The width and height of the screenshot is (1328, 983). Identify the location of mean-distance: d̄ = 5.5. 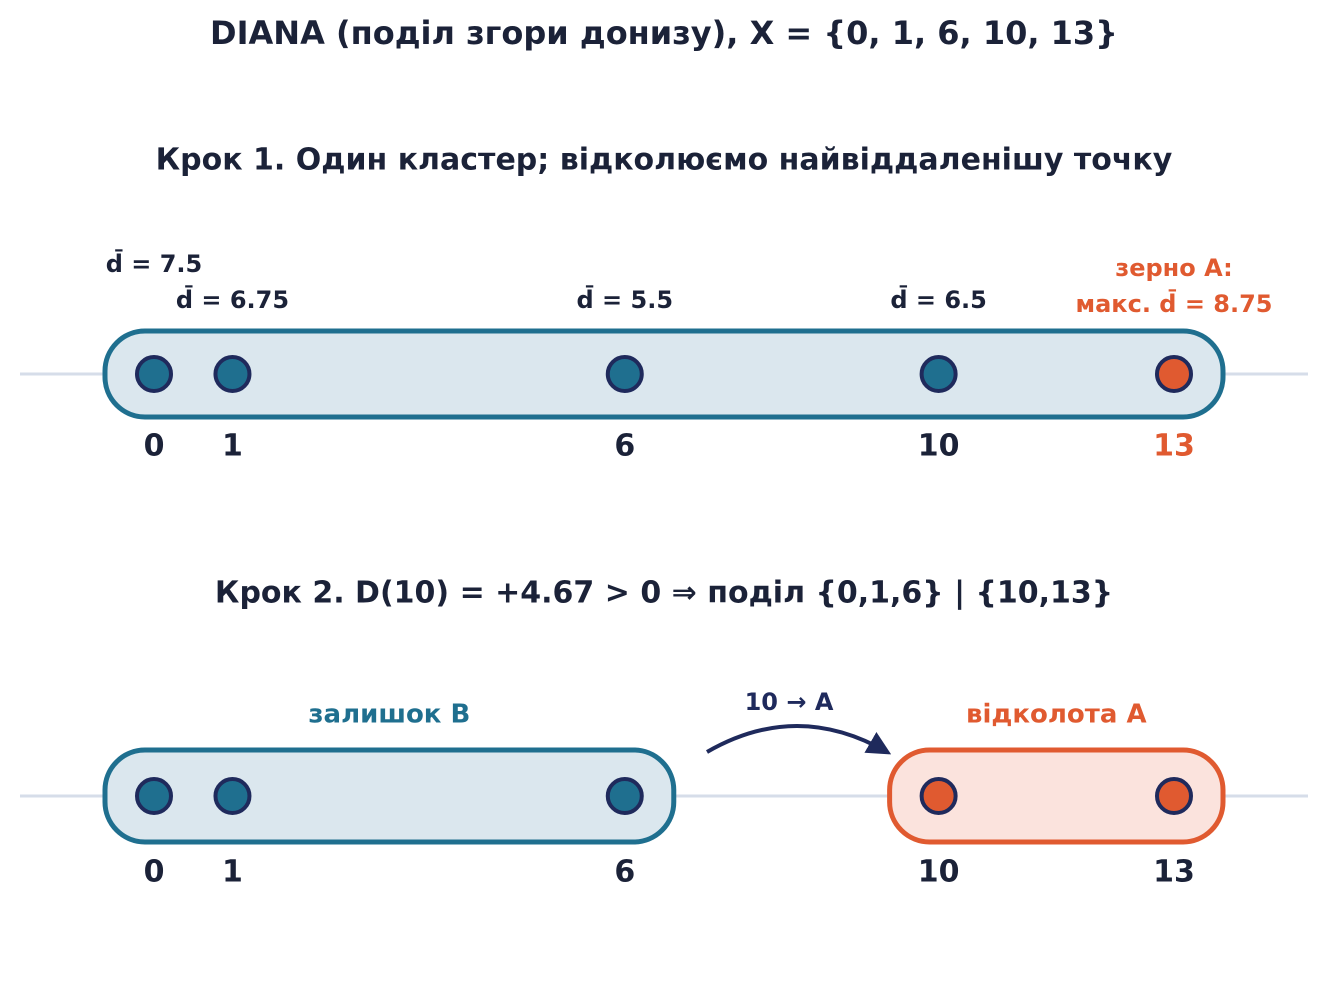
(625, 299).